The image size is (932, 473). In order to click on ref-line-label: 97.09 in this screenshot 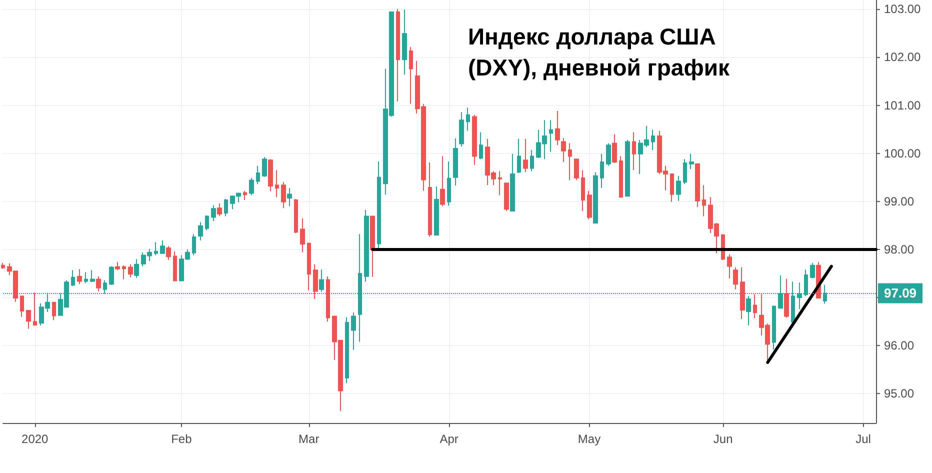, I will do `click(900, 293)`.